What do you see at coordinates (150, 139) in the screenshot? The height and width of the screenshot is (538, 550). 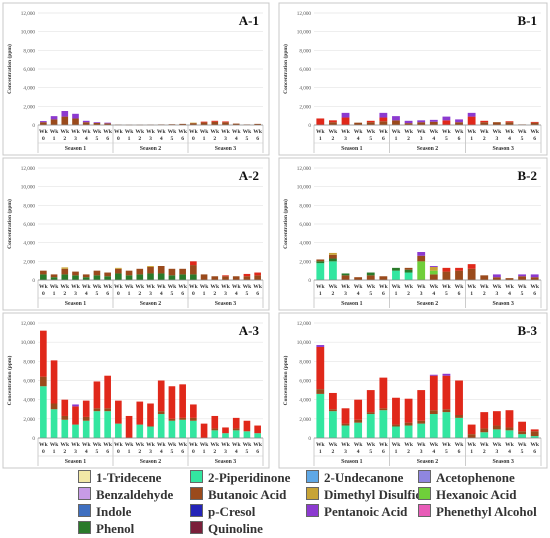 I see `week-number-label: 3` at bounding box center [150, 139].